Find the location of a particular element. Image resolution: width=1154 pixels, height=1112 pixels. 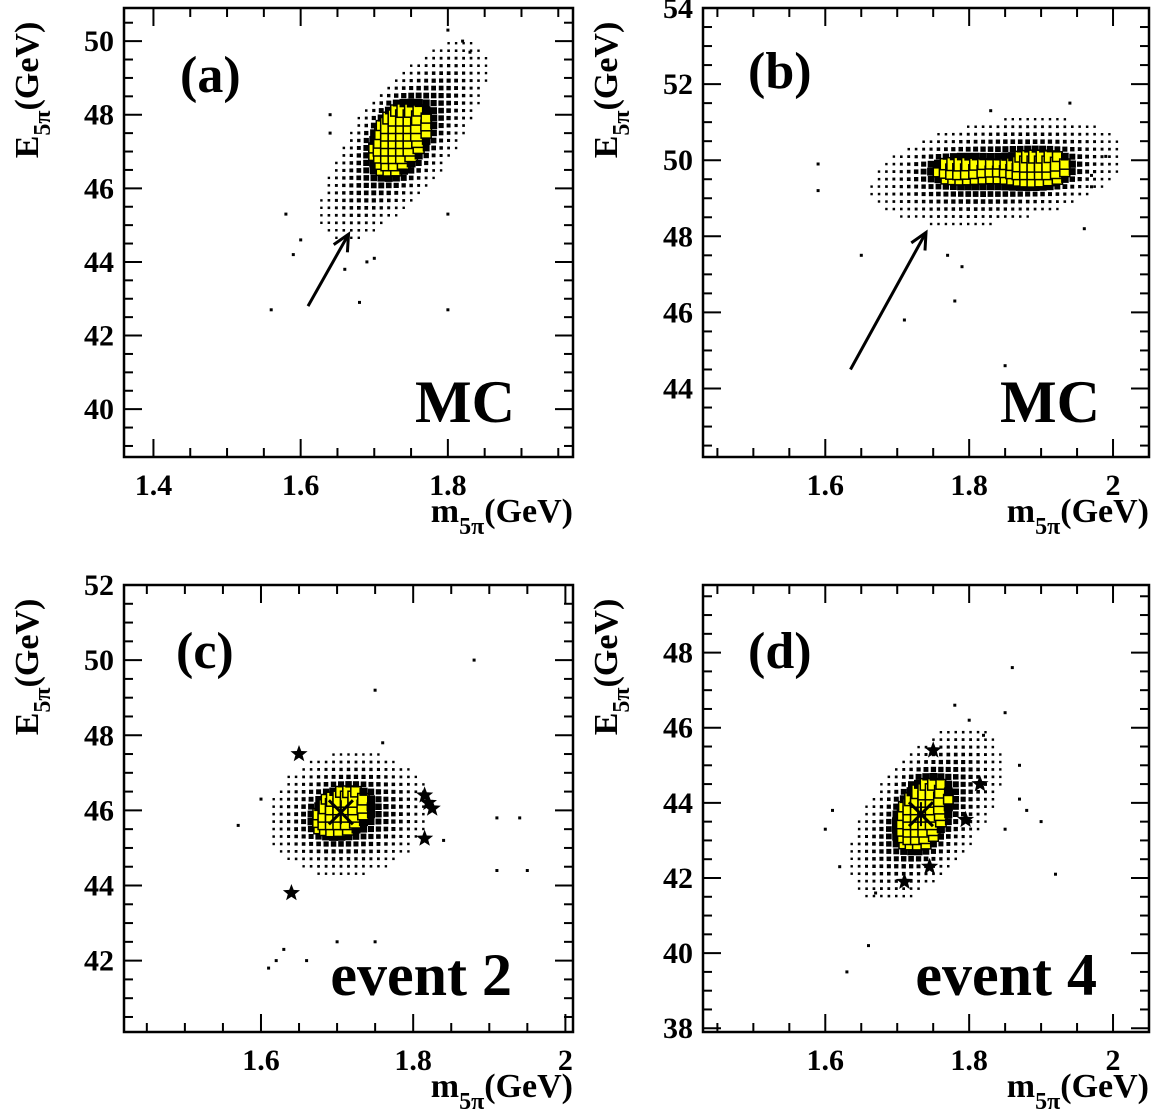

x-axis-title: m5π(GeV) is located at coordinates (502, 516).